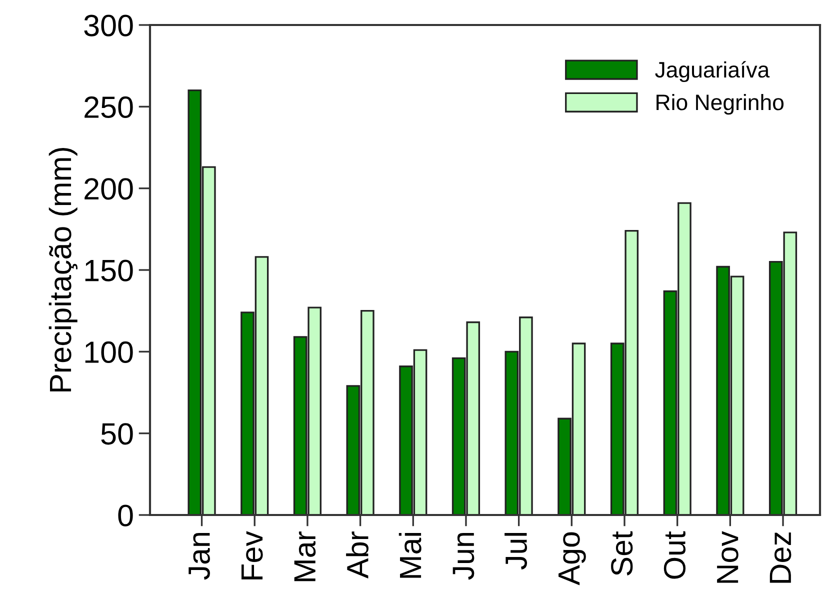 The width and height of the screenshot is (825, 600). I want to click on x-tick-label: Out, so click(675, 555).